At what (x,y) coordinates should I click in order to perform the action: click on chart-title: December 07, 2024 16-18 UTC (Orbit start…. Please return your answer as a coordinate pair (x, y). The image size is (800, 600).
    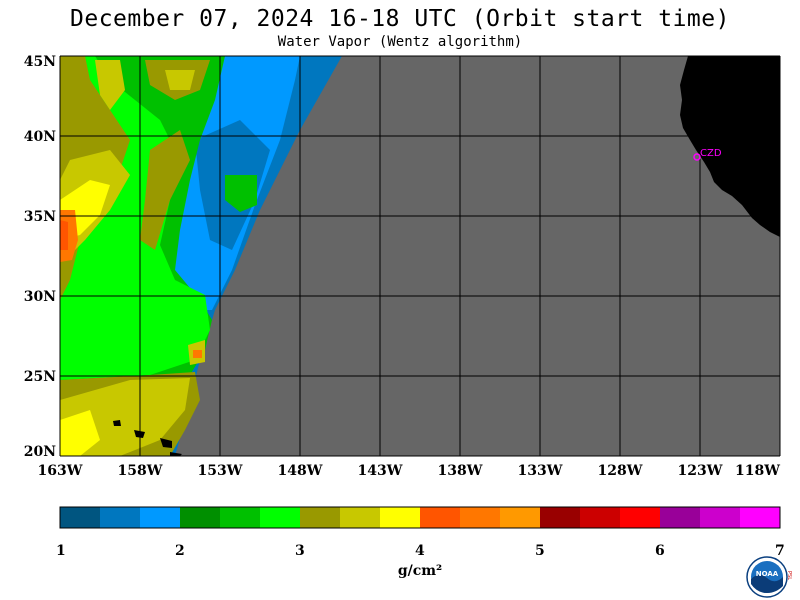
    Looking at the image, I should click on (400, 19).